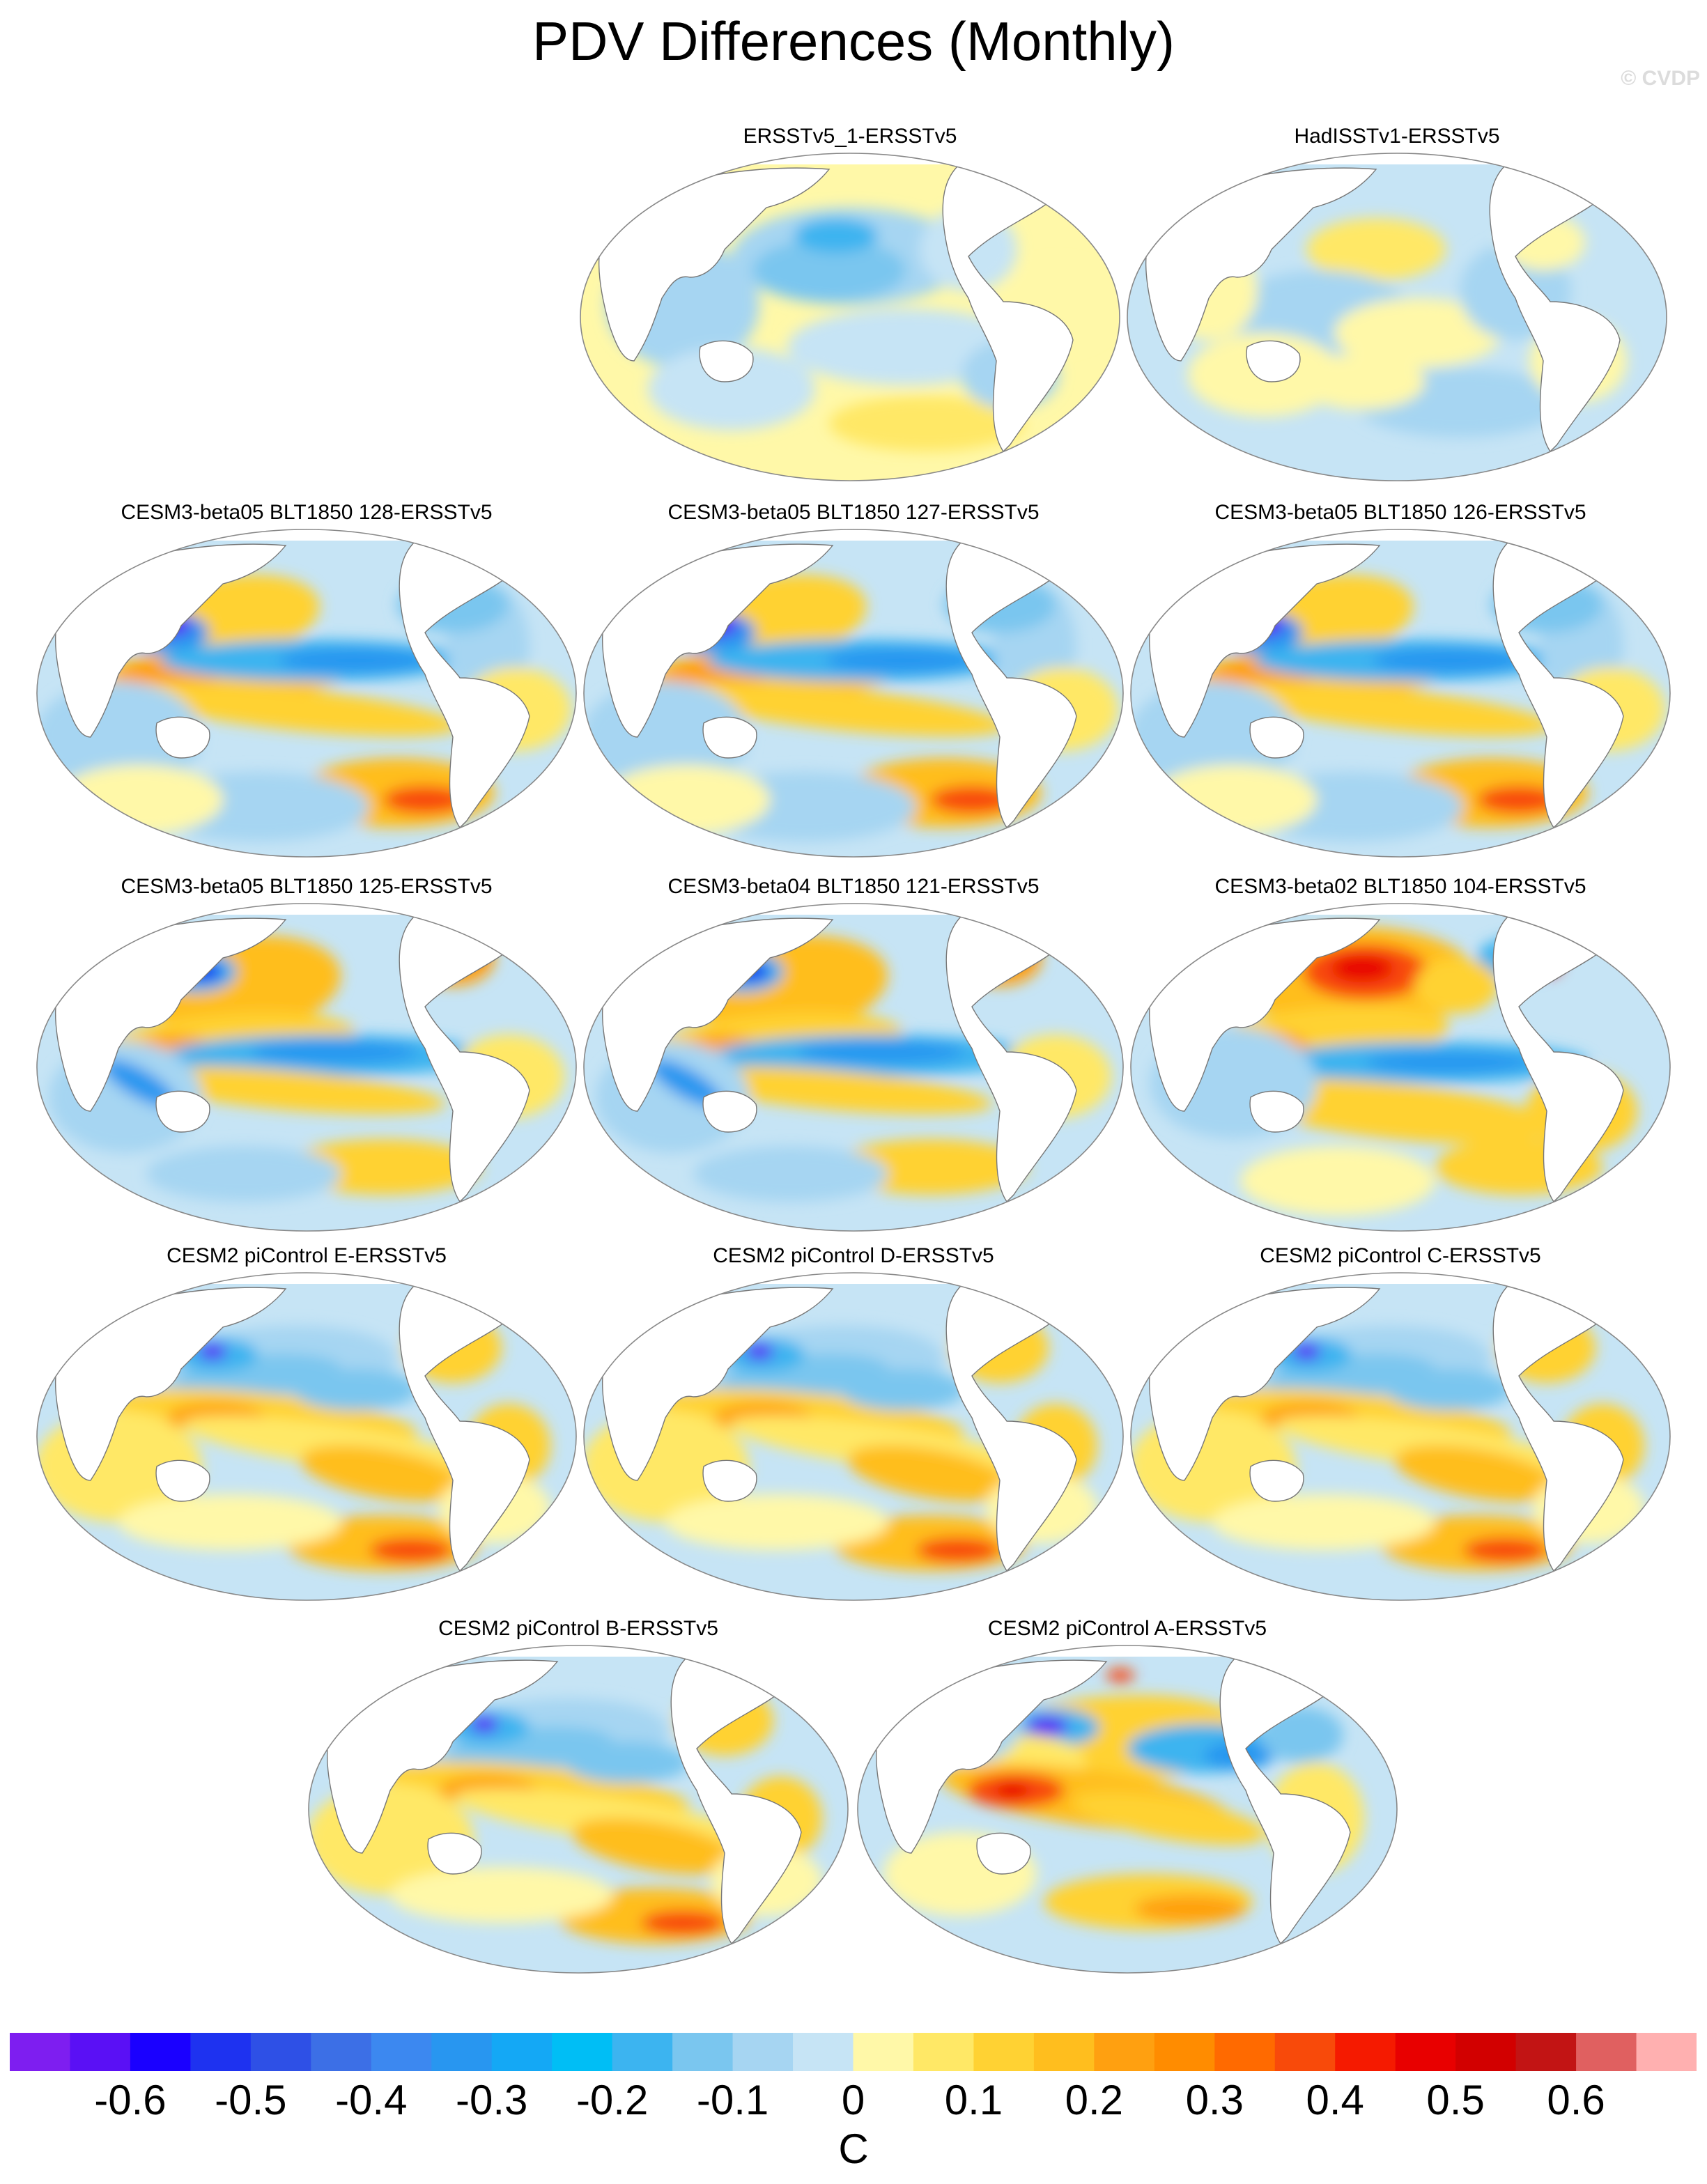  I want to click on colorbar-tick-label: -0.4, so click(372, 2100).